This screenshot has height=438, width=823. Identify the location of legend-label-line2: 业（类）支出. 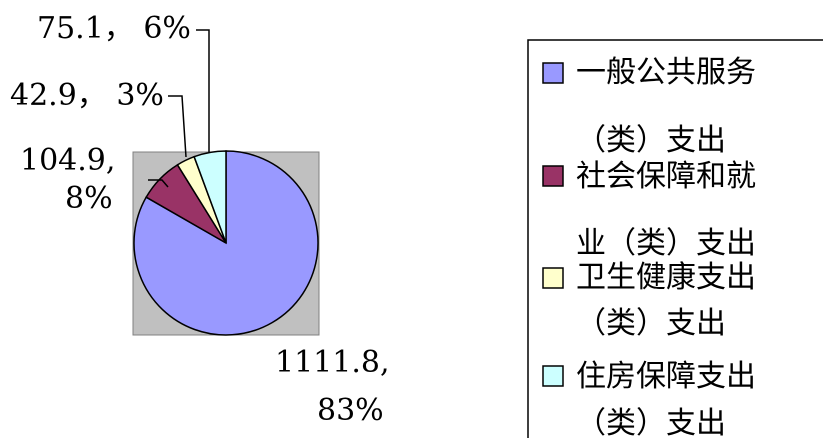
(666, 243).